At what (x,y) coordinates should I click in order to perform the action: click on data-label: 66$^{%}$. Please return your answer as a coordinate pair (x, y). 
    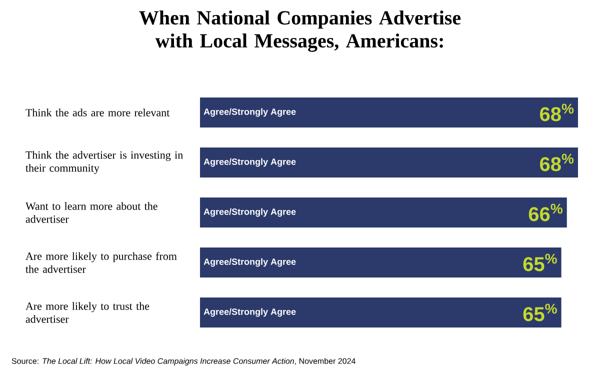
    Looking at the image, I should click on (545, 213).